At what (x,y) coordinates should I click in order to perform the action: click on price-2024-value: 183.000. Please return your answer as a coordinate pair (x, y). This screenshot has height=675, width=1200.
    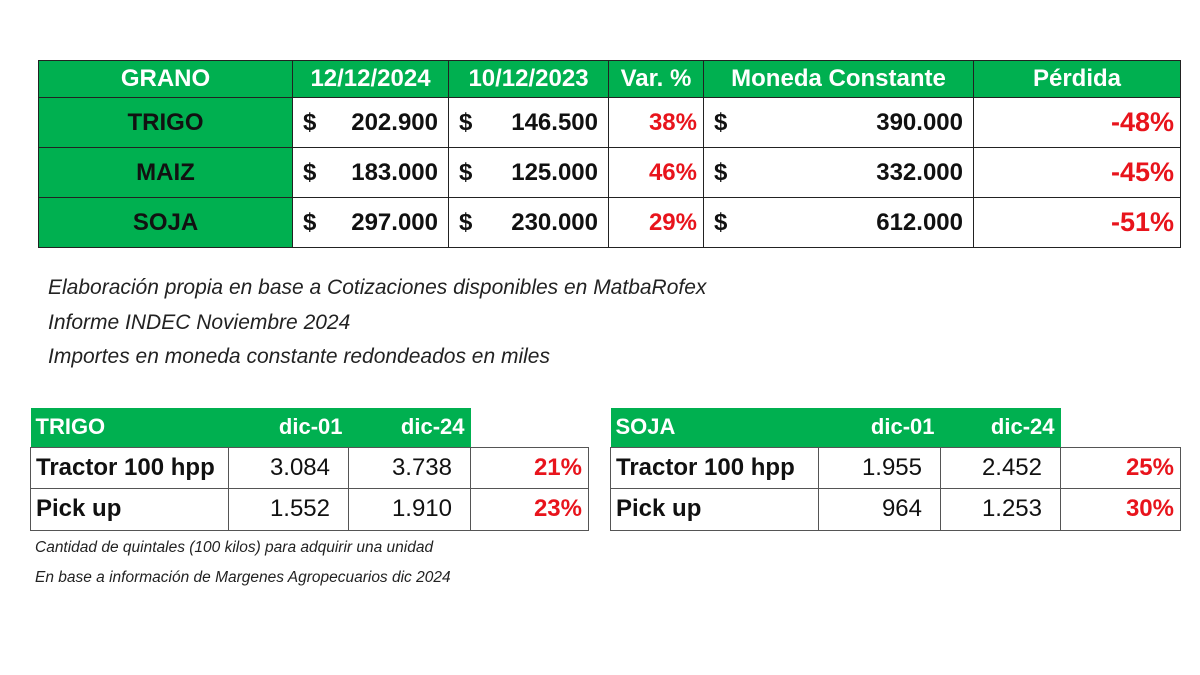
    Looking at the image, I should click on (394, 172).